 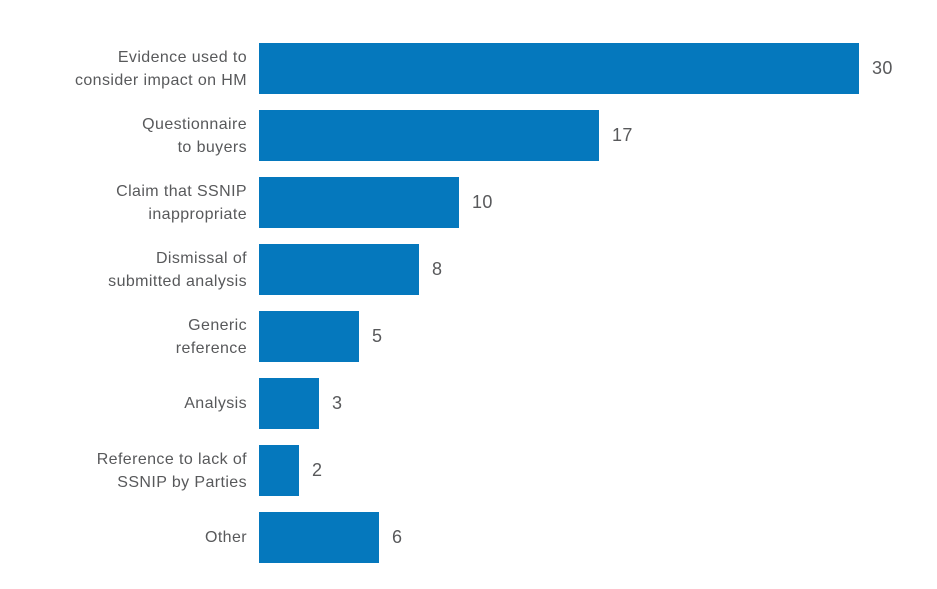 I want to click on chart-row: Generic reference 5, so click(x=468, y=336).